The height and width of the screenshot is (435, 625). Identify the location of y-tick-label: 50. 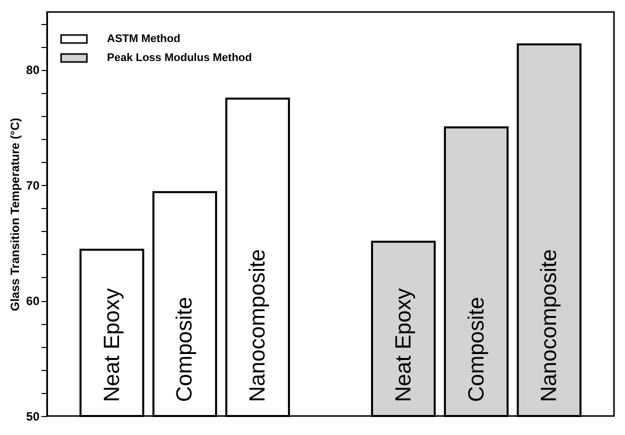
(33, 417).